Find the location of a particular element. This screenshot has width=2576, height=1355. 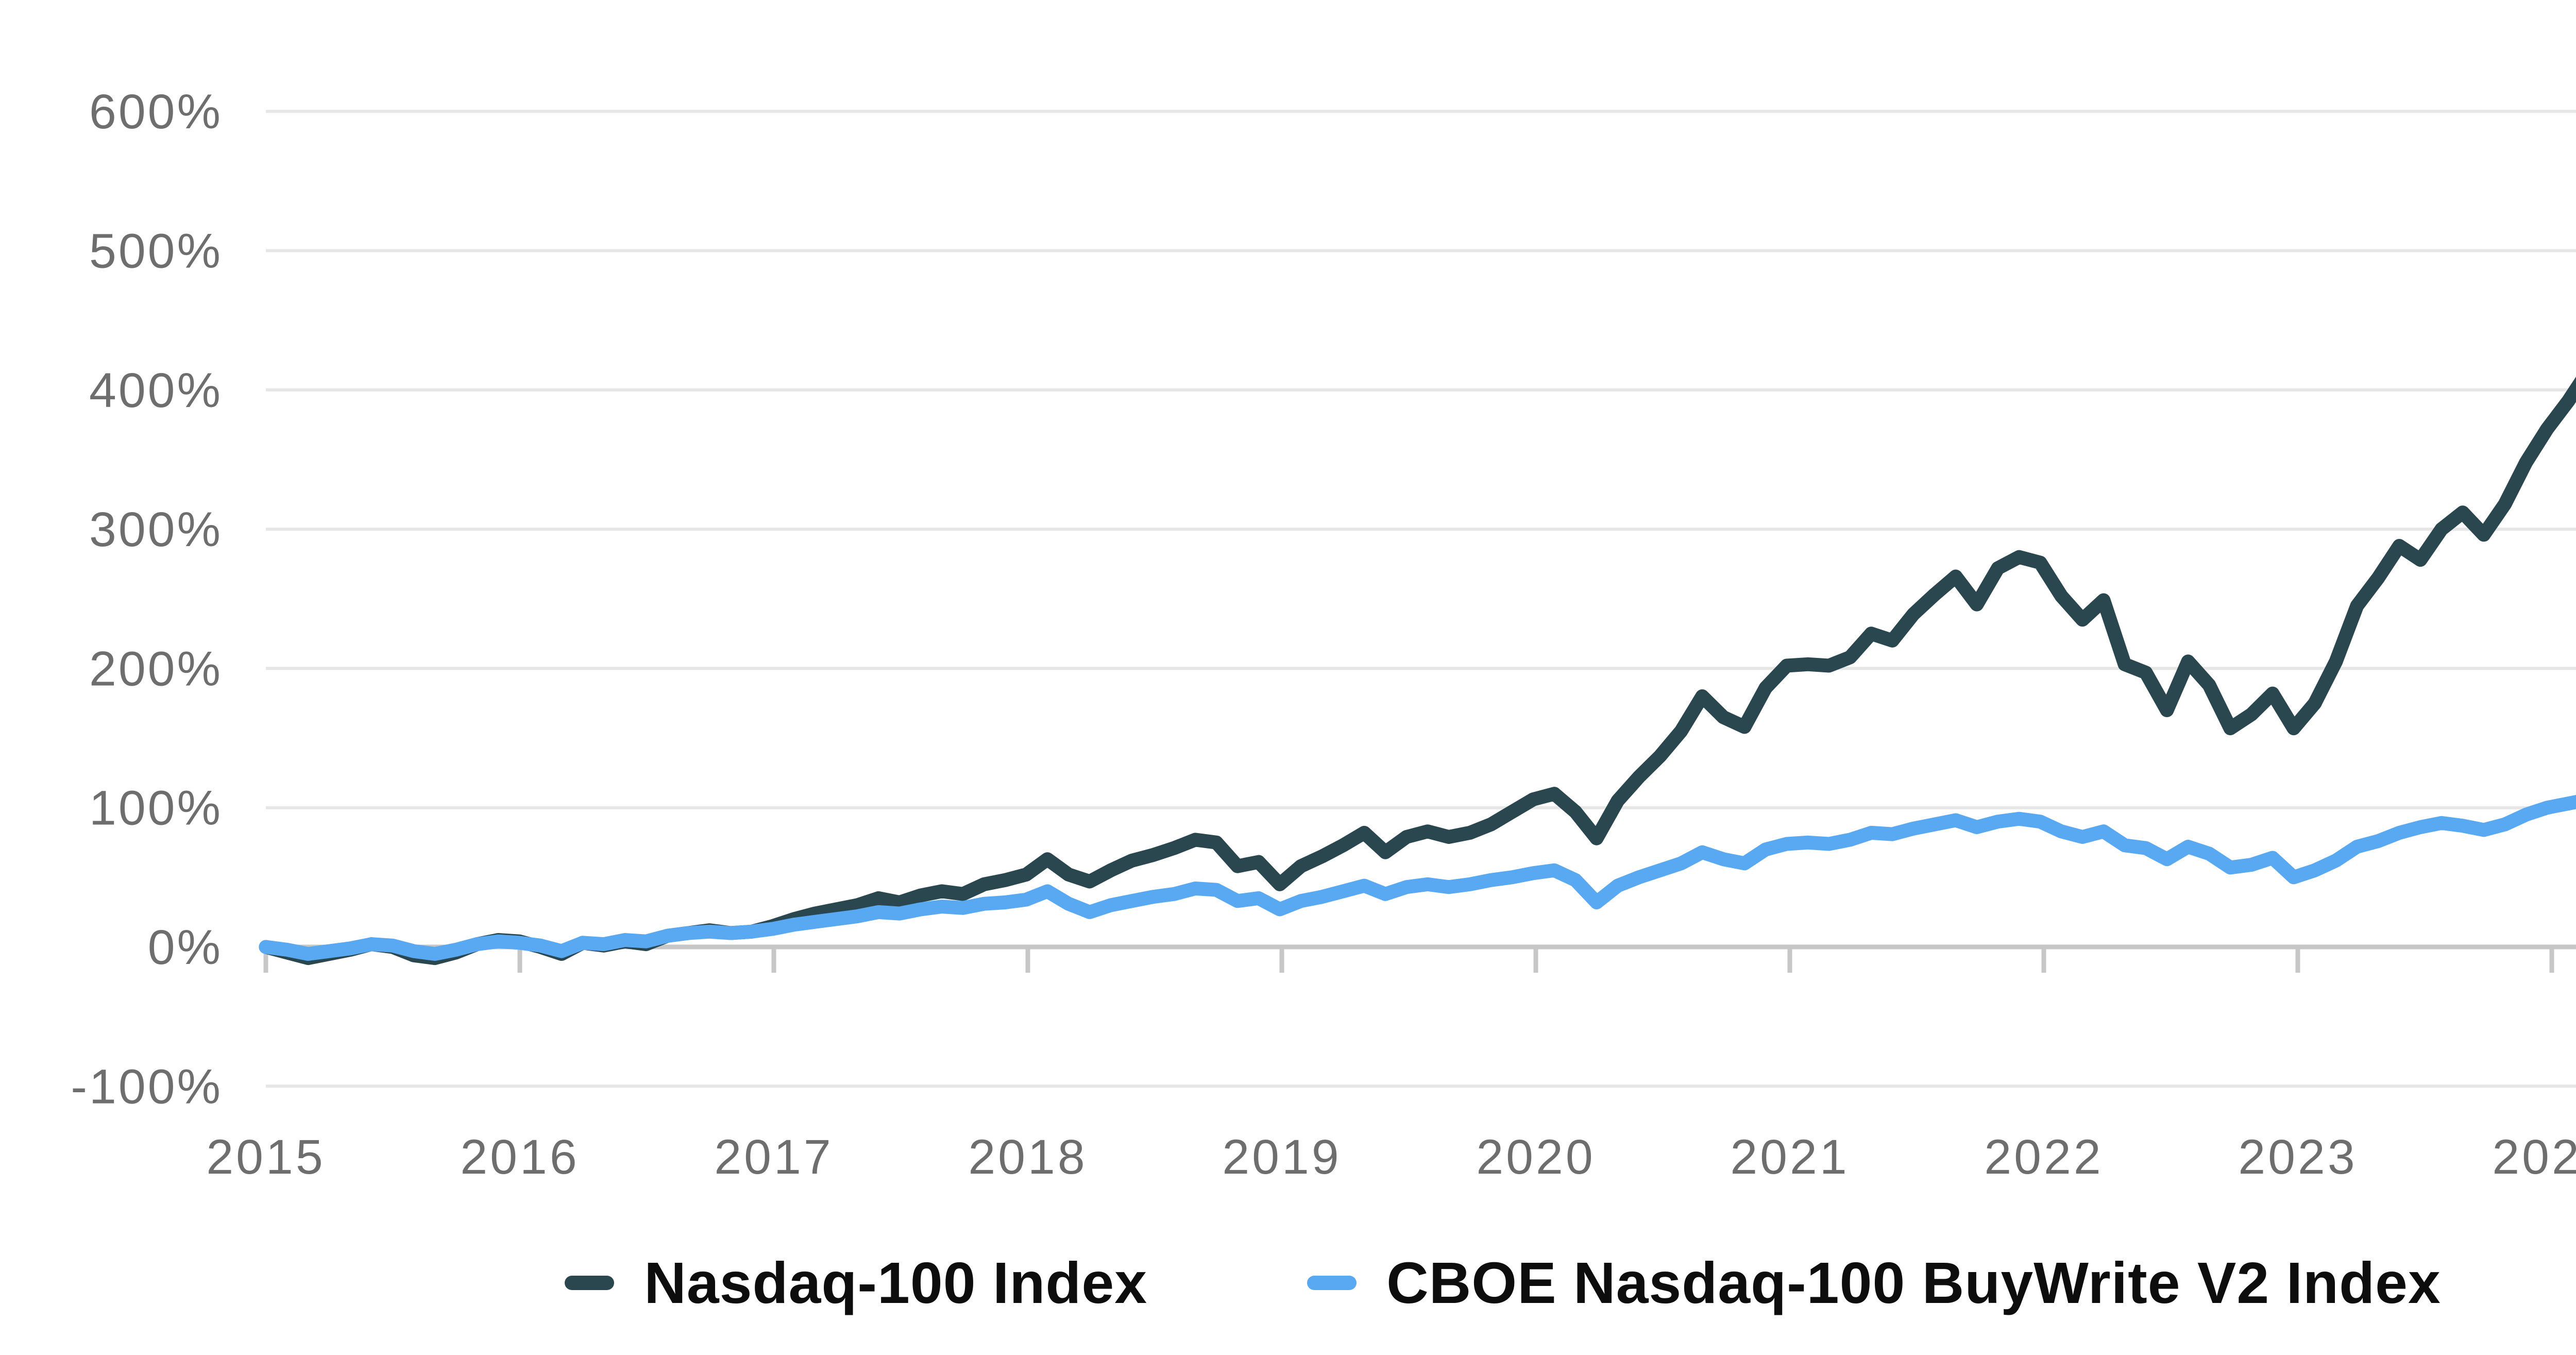

legend-item-buywrite: CBOE Nasdaq-100 BuyWrite V2 Index is located at coordinates (1874, 1282).